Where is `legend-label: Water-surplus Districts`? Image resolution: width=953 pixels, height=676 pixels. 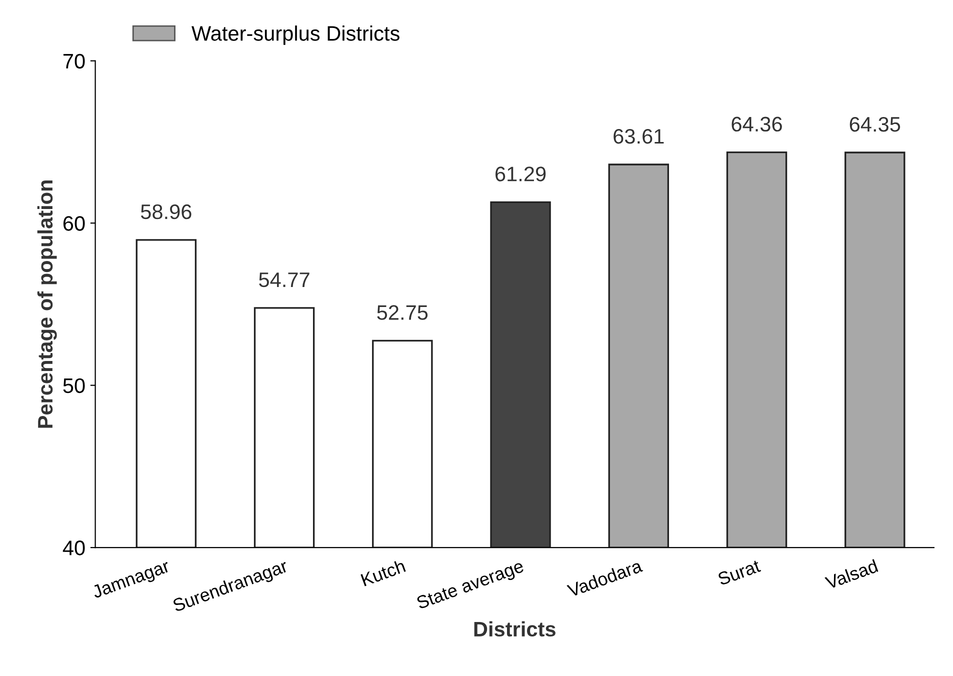 legend-label: Water-surplus Districts is located at coordinates (296, 35).